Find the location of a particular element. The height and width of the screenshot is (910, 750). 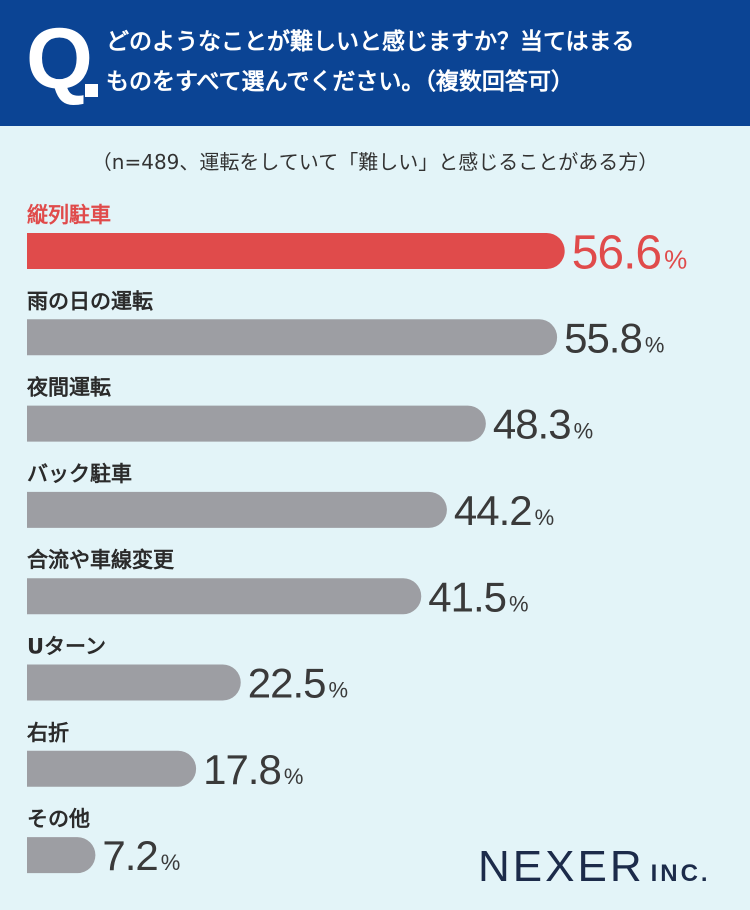

q-mark: Q is located at coordinates (59, 59).